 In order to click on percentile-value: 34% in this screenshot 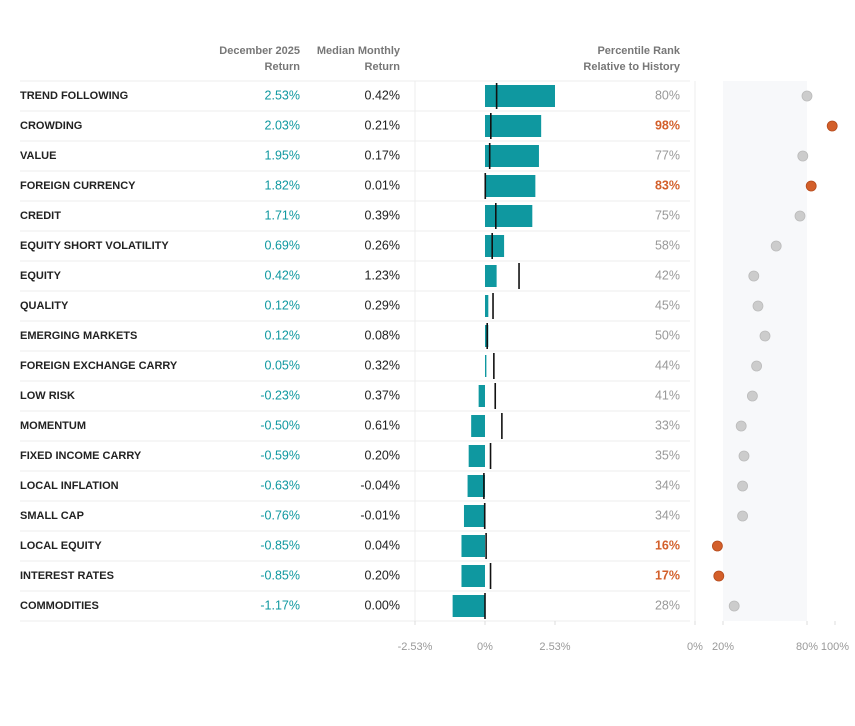, I will do `click(667, 515)`.